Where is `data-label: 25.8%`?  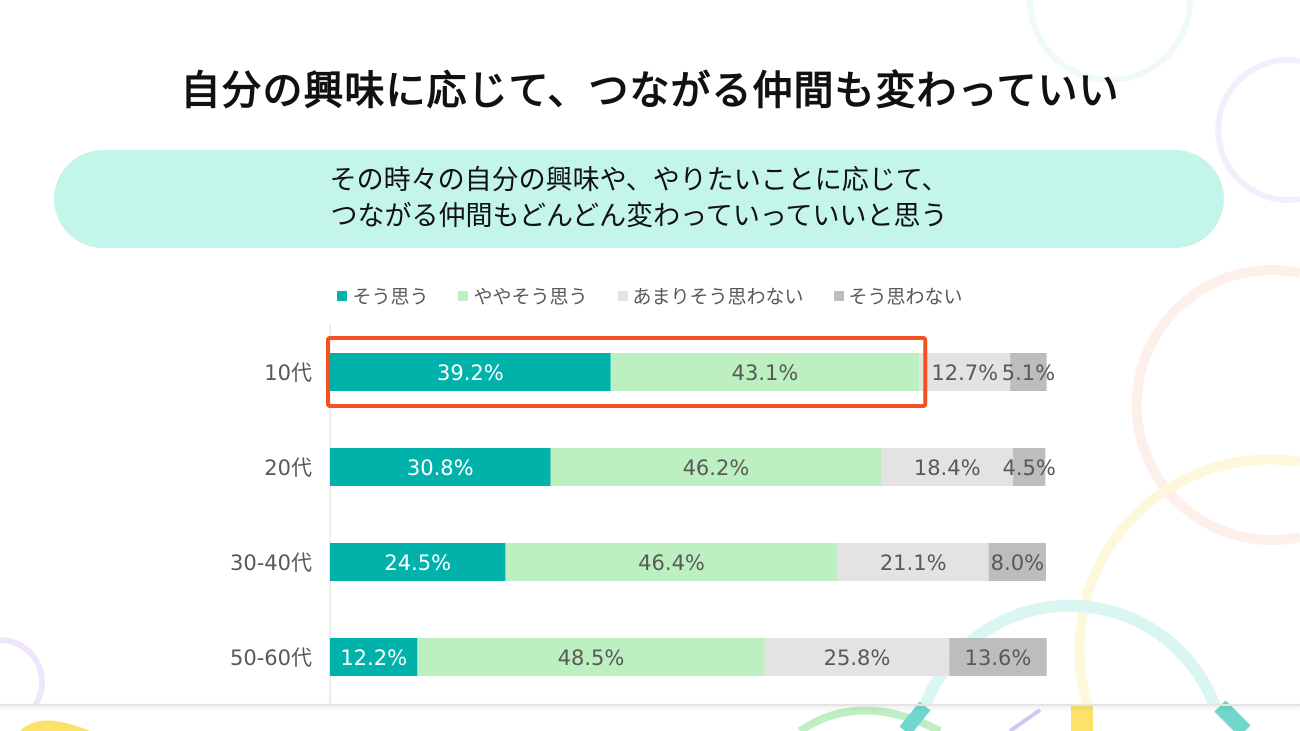
data-label: 25.8% is located at coordinates (857, 658).